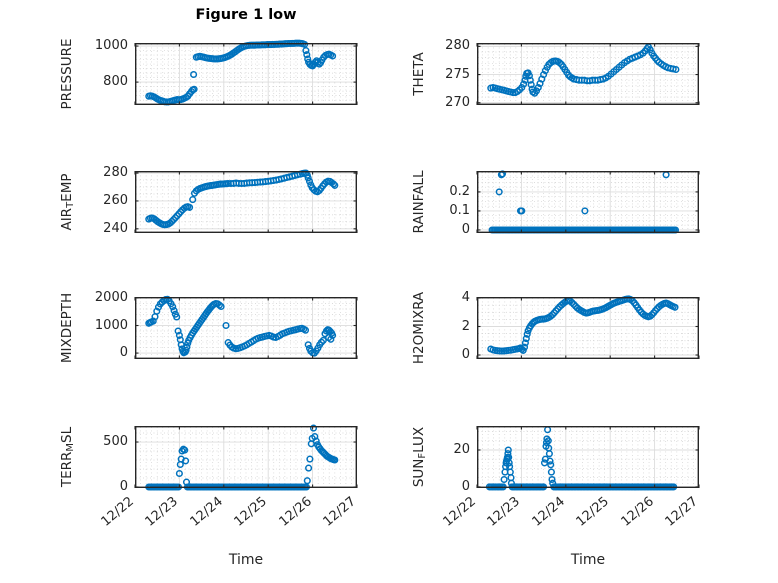 The width and height of the screenshot is (778, 583). What do you see at coordinates (115, 82) in the screenshot?
I see `y-tick-label: 800` at bounding box center [115, 82].